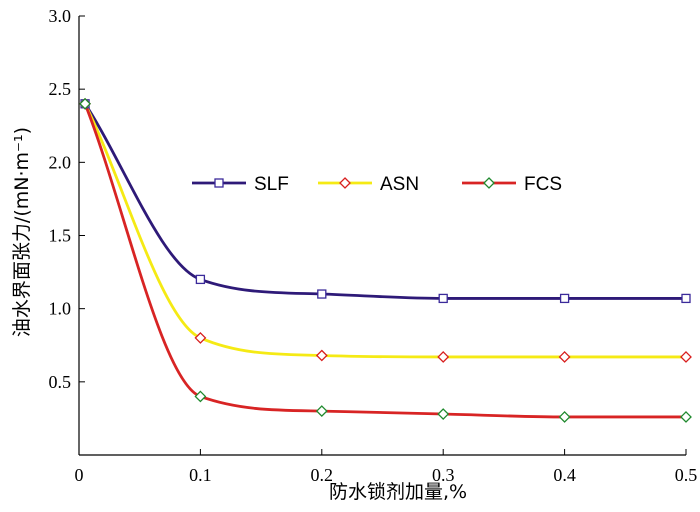 This screenshot has height=512, width=700. What do you see at coordinates (200, 475) in the screenshot?
I see `x-tick-label: 0.1` at bounding box center [200, 475].